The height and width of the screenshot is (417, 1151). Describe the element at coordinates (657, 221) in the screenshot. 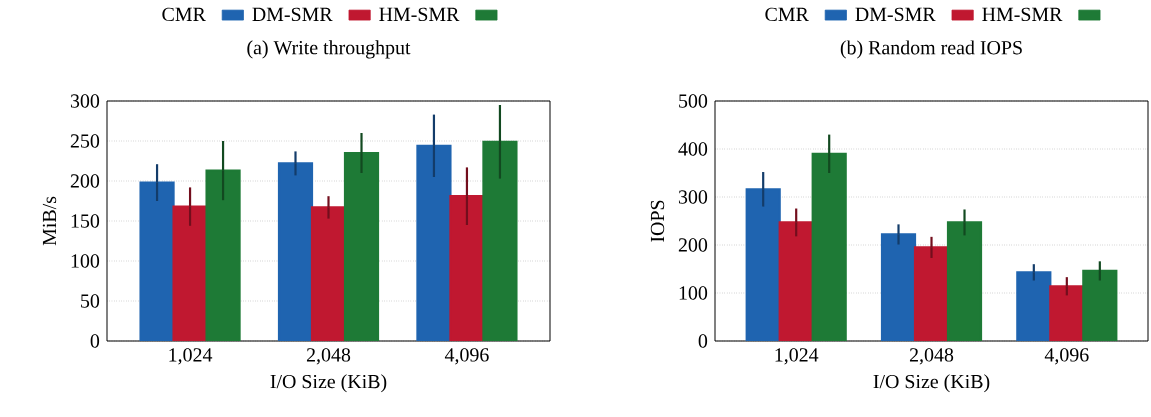

I see `y-axis-title: IOPS` at that location.